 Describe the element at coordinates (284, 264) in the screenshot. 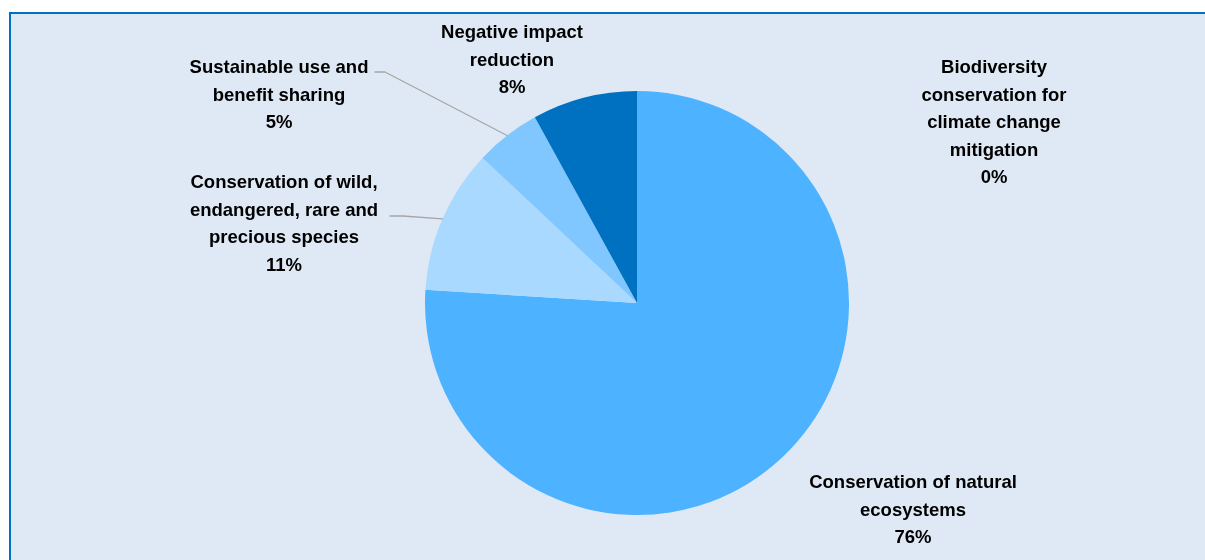

I see `data-label: 11%` at that location.